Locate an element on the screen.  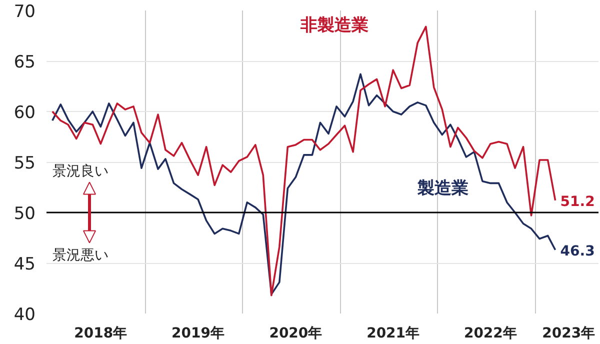
x-tick-label: 2021年 is located at coordinates (393, 334).